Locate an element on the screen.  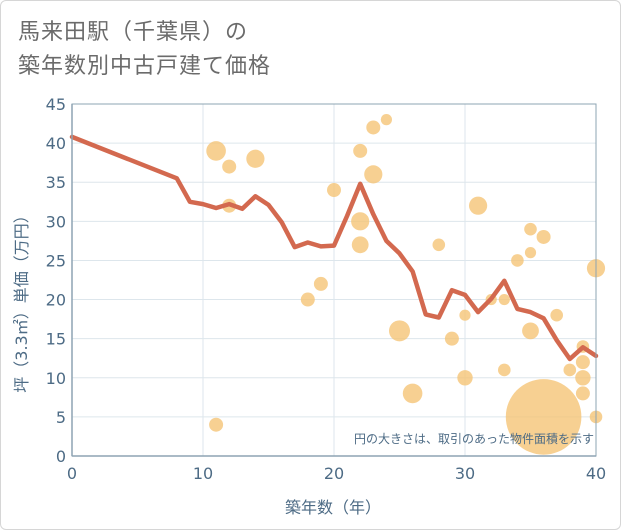
y-tick-label: 0 is located at coordinates (61, 456).